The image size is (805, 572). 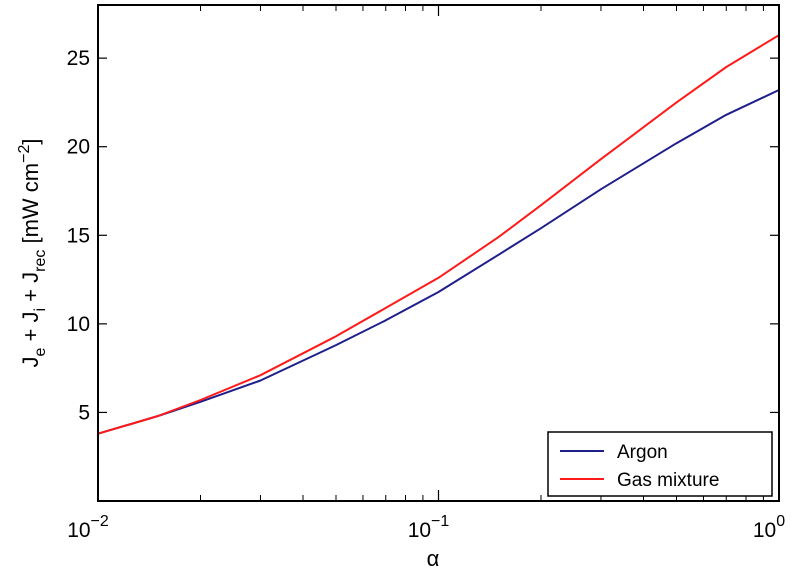 What do you see at coordinates (84, 412) in the screenshot?
I see `y-tick-label: 5` at bounding box center [84, 412].